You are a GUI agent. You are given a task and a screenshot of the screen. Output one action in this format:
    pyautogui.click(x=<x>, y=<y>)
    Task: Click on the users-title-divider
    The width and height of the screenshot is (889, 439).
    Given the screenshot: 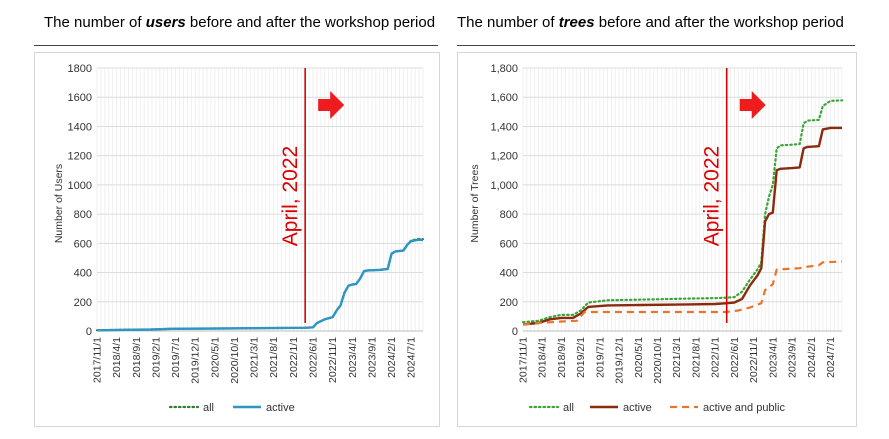 What is the action you would take?
    pyautogui.click(x=236, y=45)
    